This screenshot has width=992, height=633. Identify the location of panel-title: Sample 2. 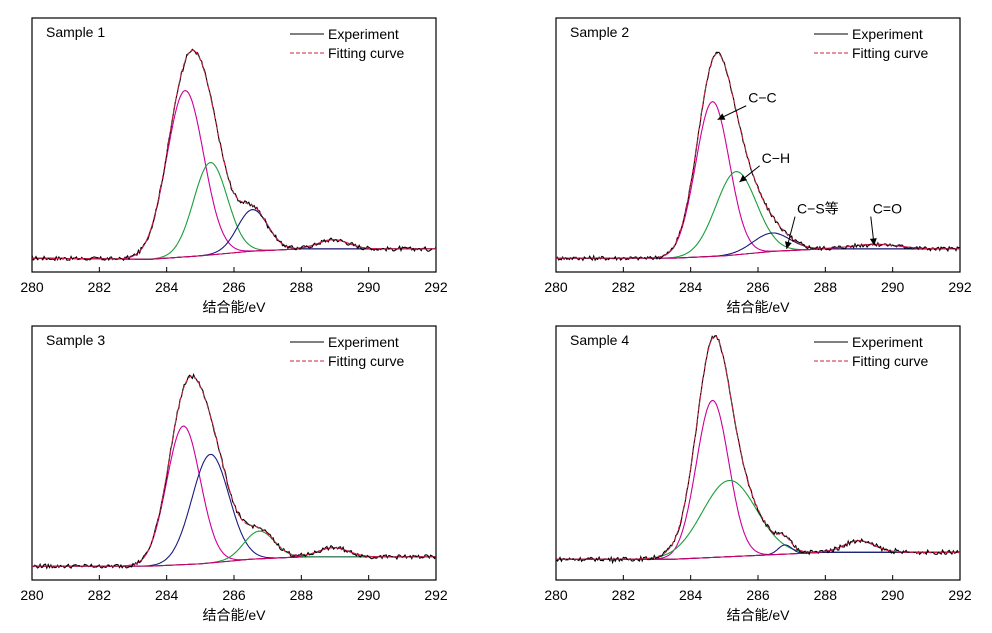
(599, 32).